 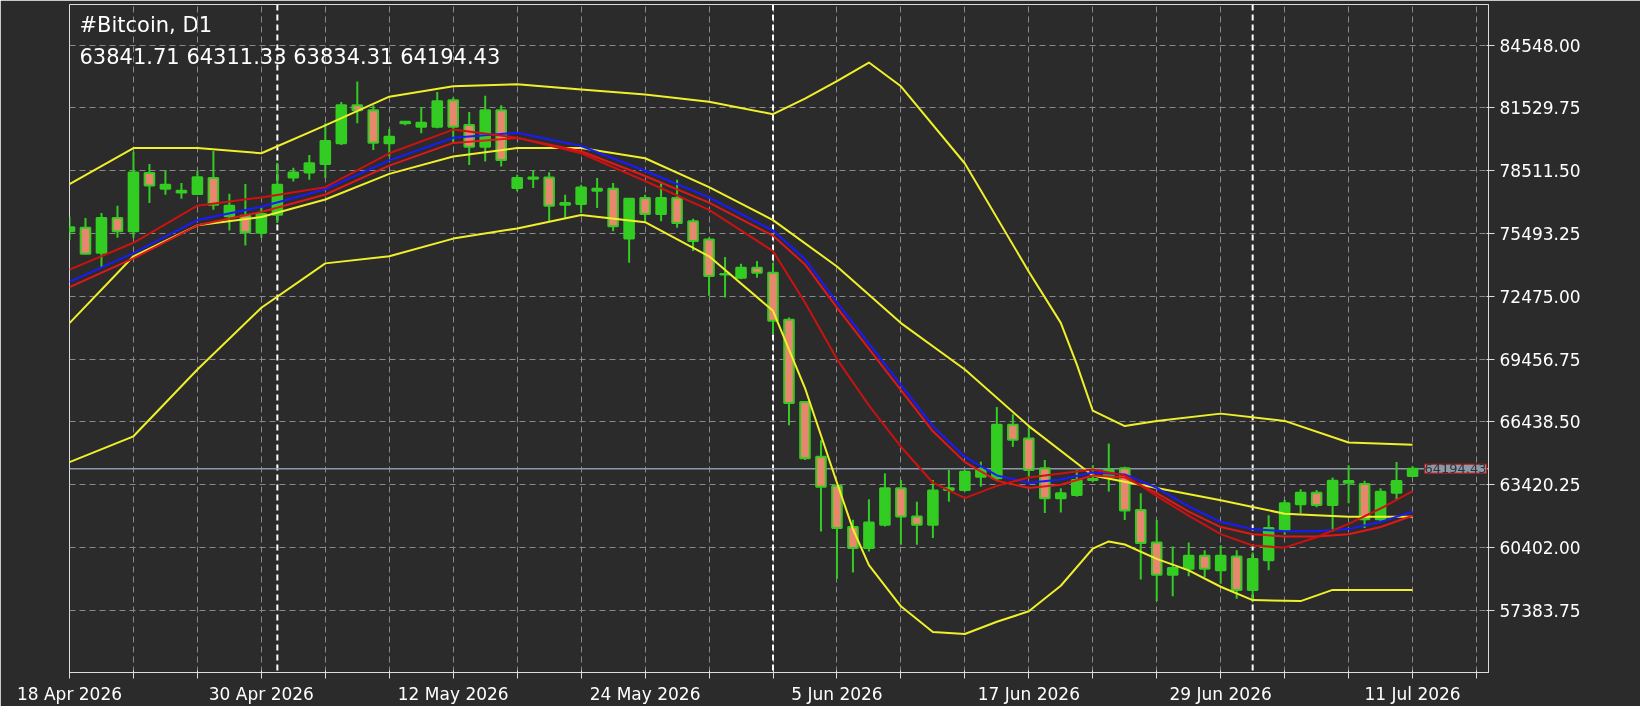 What do you see at coordinates (1540, 108) in the screenshot?
I see `y-tick-label: 81529.75` at bounding box center [1540, 108].